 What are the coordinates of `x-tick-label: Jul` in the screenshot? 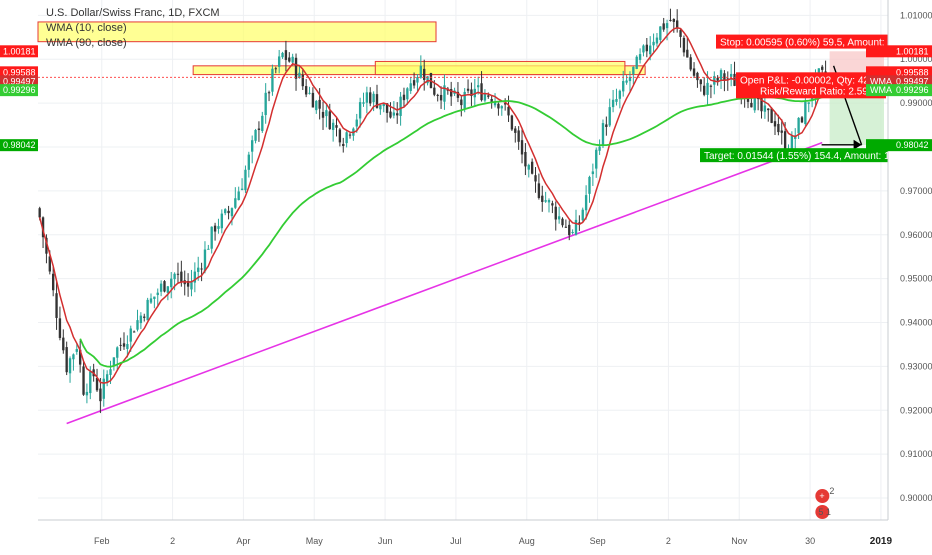 It's located at (456, 541).